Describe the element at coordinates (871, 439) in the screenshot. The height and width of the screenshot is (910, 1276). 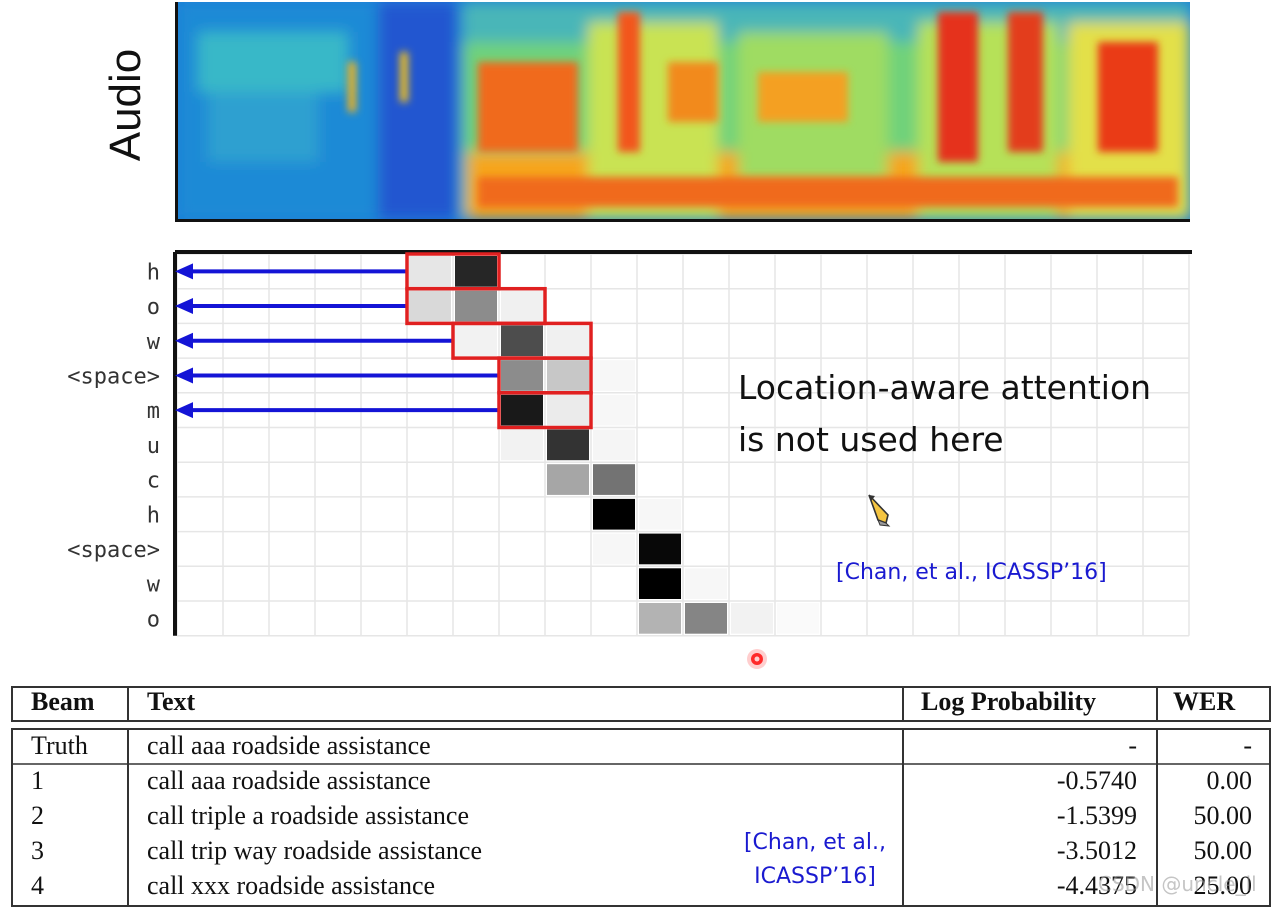
I see `note-line-2: is not used here` at that location.